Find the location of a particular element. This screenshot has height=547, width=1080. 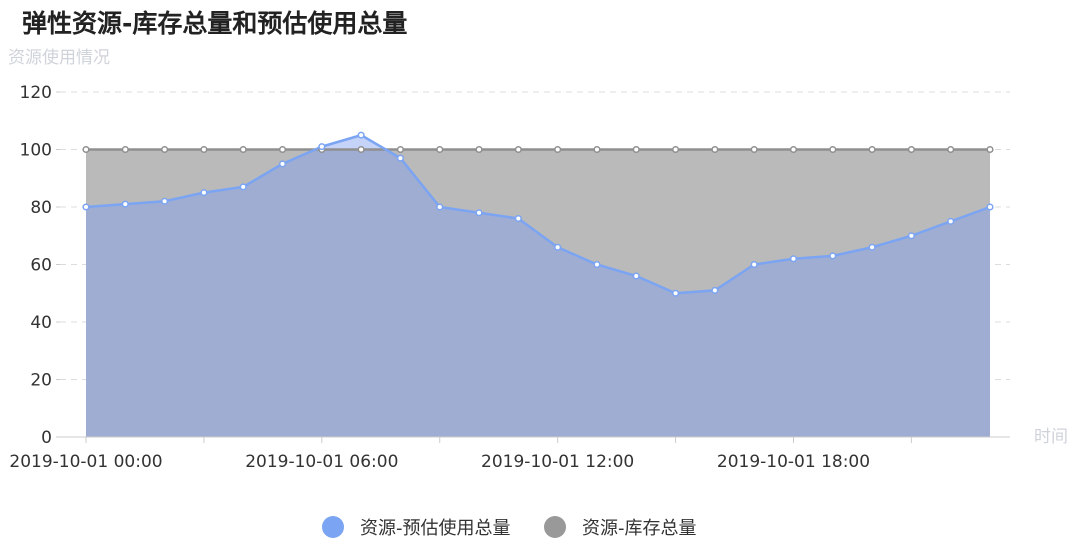

point-stock-20:00 is located at coordinates (872, 149).